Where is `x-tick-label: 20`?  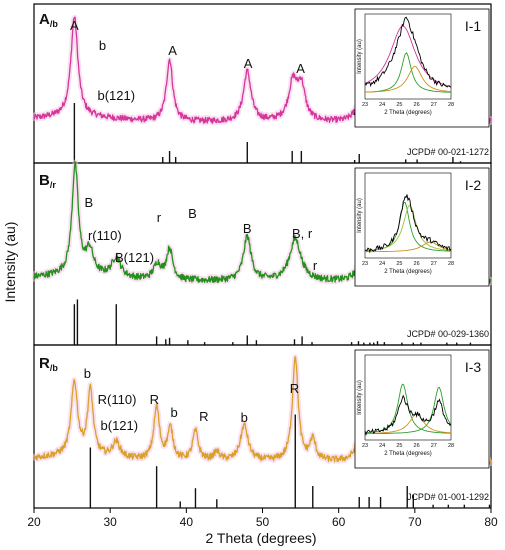
x-tick-label: 20 is located at coordinates (34, 522).